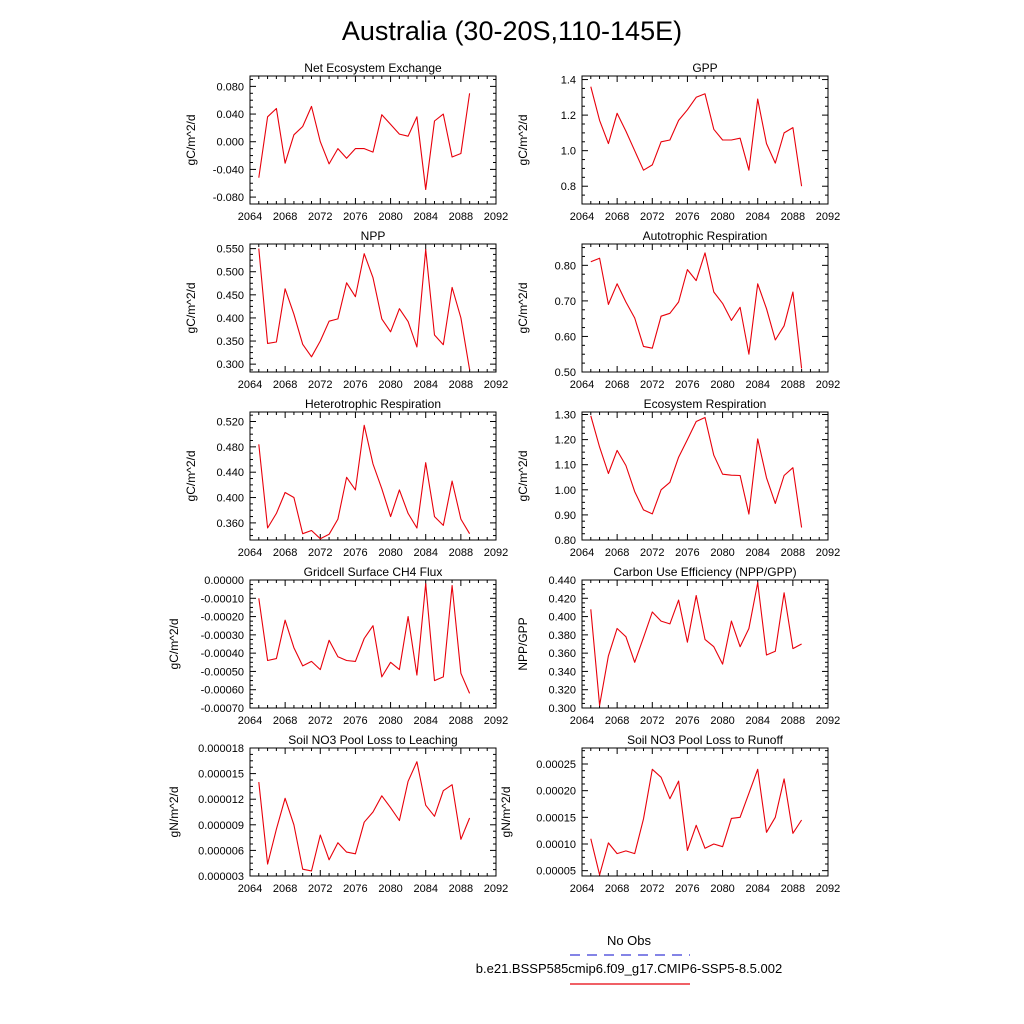 The width and height of the screenshot is (1024, 1024). What do you see at coordinates (562, 691) in the screenshot?
I see `y-tick-label: 0.320` at bounding box center [562, 691].